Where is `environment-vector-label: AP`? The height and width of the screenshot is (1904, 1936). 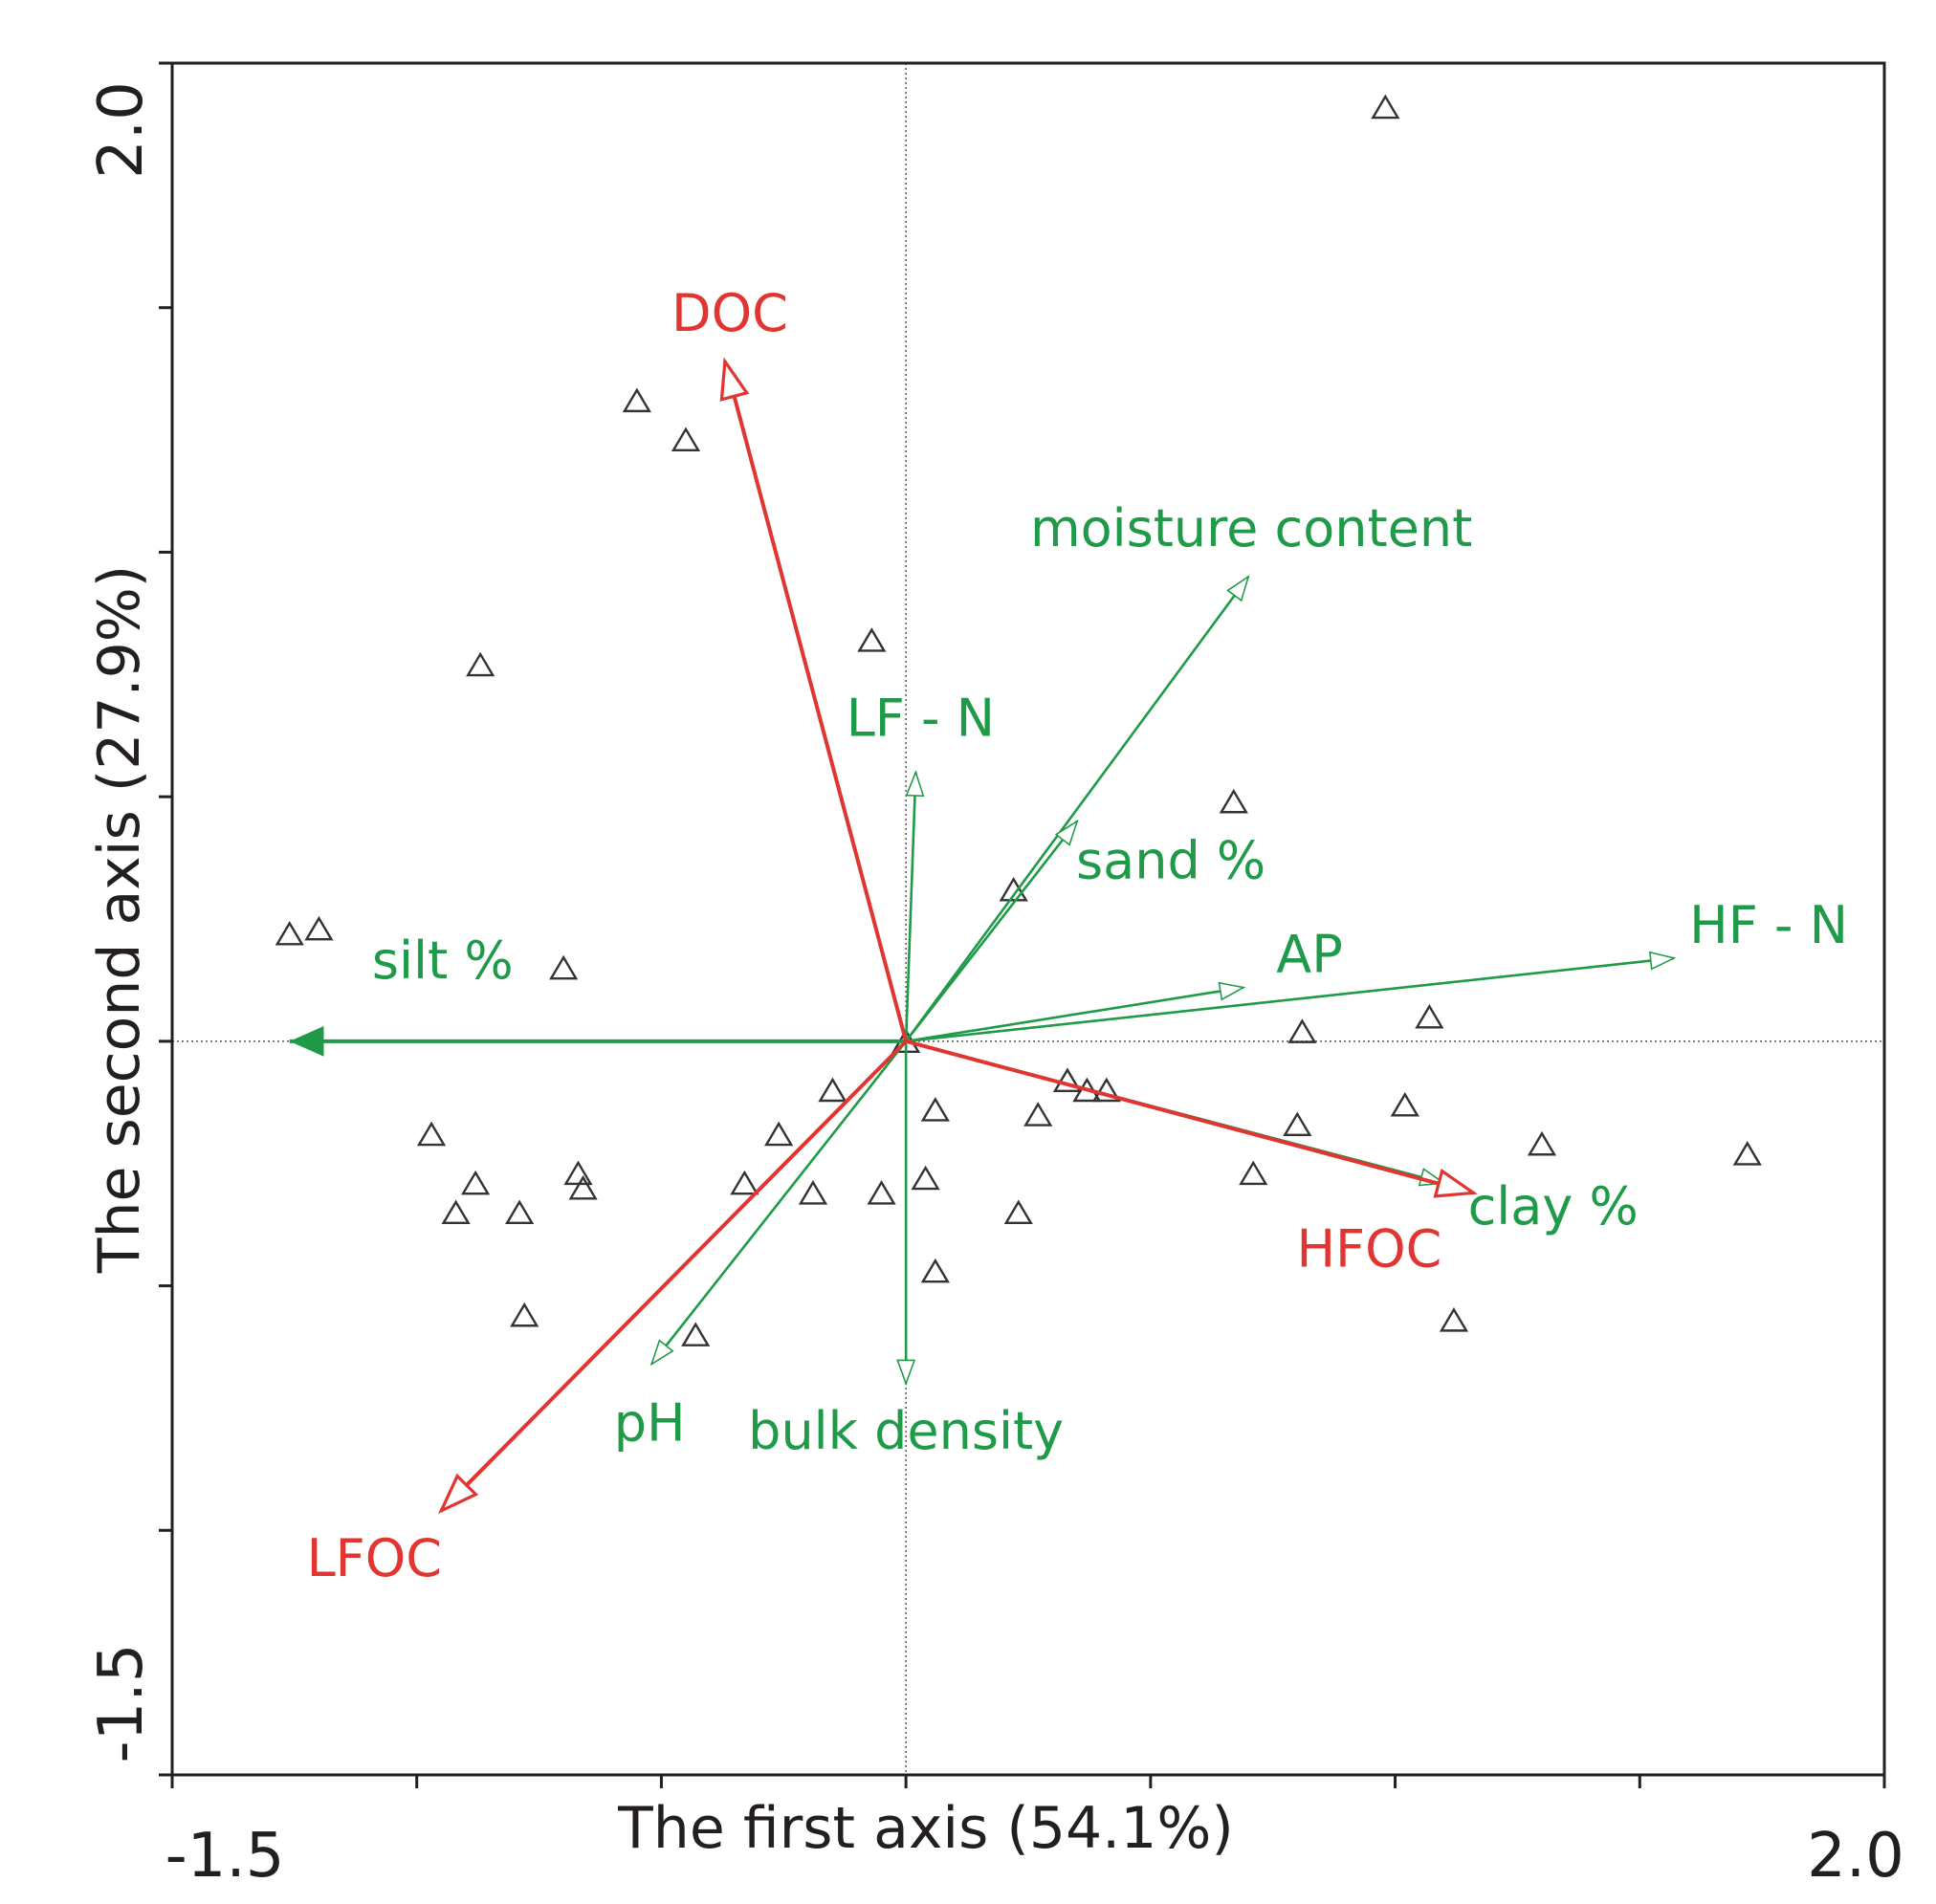 environment-vector-label: AP is located at coordinates (1309, 955).